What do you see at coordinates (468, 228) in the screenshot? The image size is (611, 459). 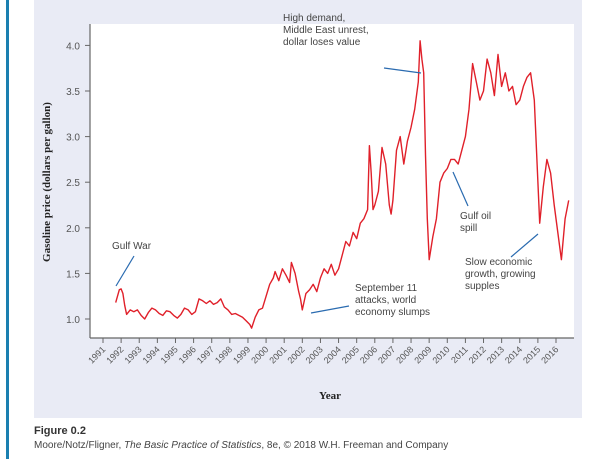 I see `annotation-line: spill` at bounding box center [468, 228].